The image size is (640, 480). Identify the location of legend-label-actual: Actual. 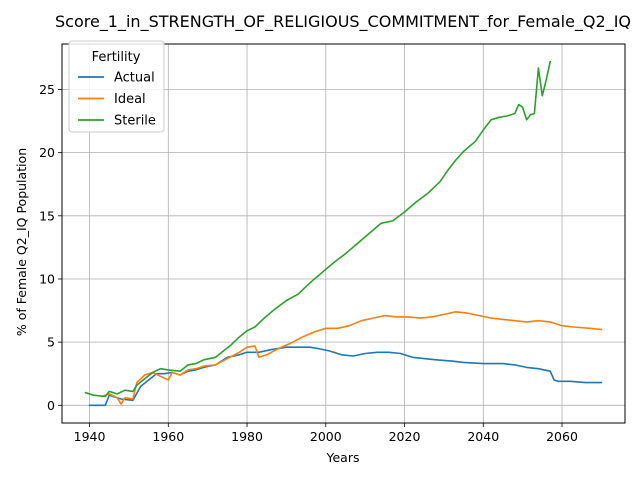
(134, 78).